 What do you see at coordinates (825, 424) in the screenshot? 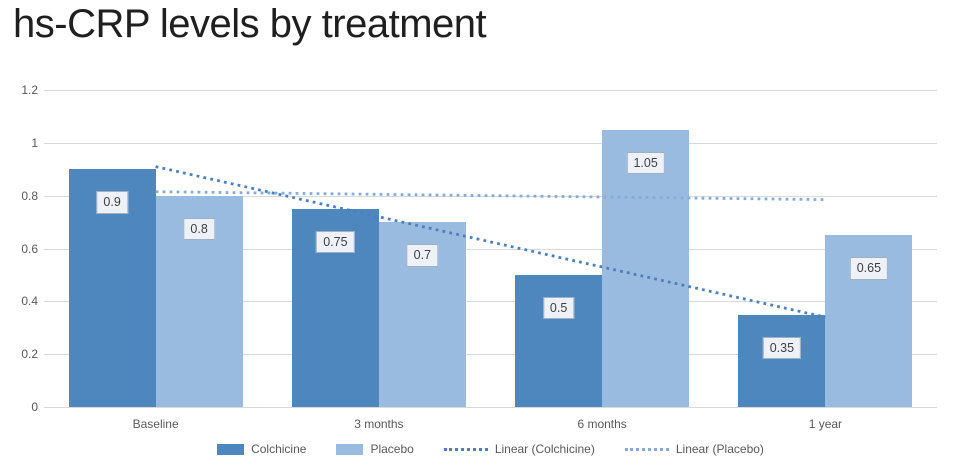
I see `x-axis-category-label: 1 year` at bounding box center [825, 424].